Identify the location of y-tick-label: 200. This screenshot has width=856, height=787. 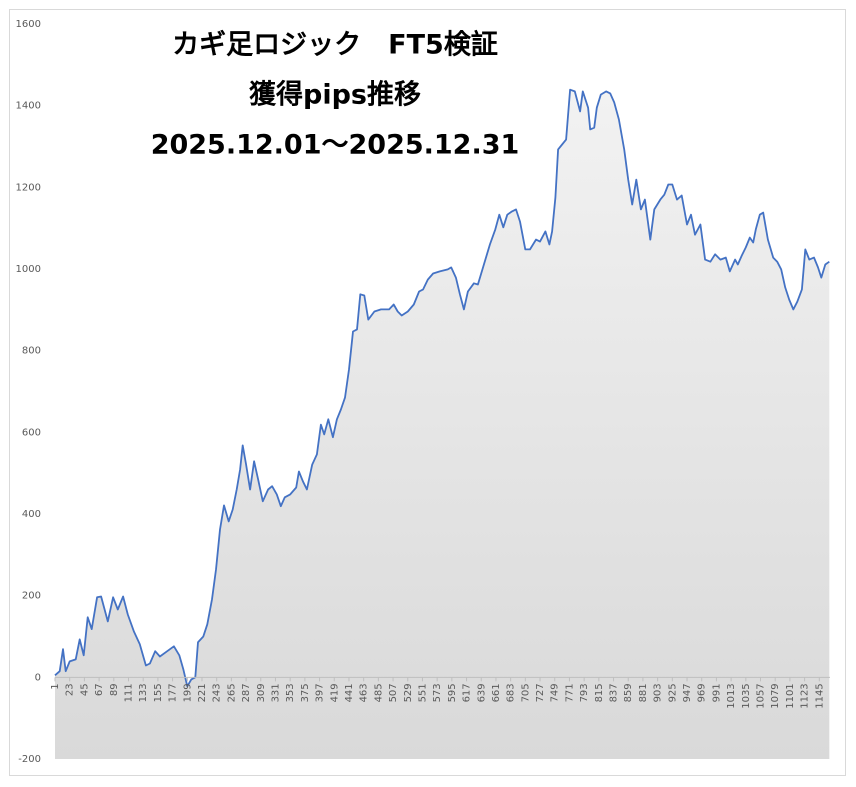
(31, 596).